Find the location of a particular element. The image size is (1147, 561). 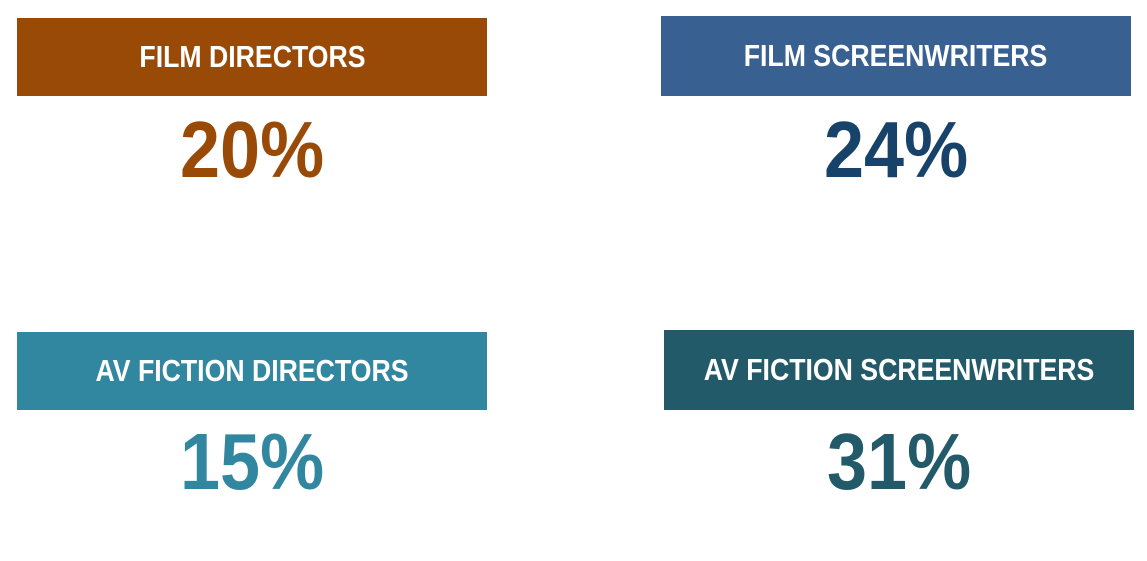

stat-value: 24% is located at coordinates (896, 150).